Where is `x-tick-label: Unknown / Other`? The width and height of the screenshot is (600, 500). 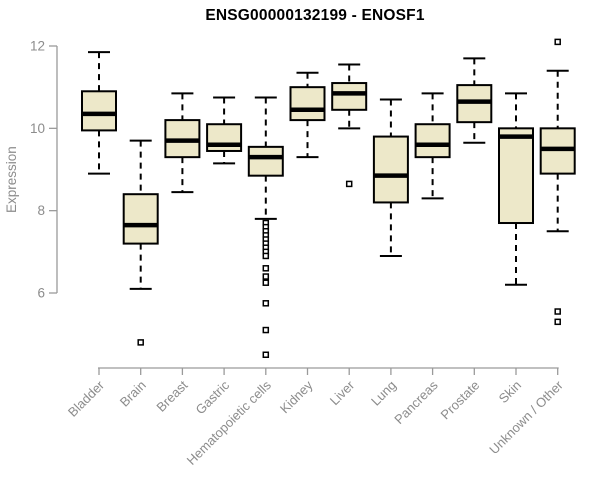 x-tick-label: Unknown / Other is located at coordinates (526, 417).